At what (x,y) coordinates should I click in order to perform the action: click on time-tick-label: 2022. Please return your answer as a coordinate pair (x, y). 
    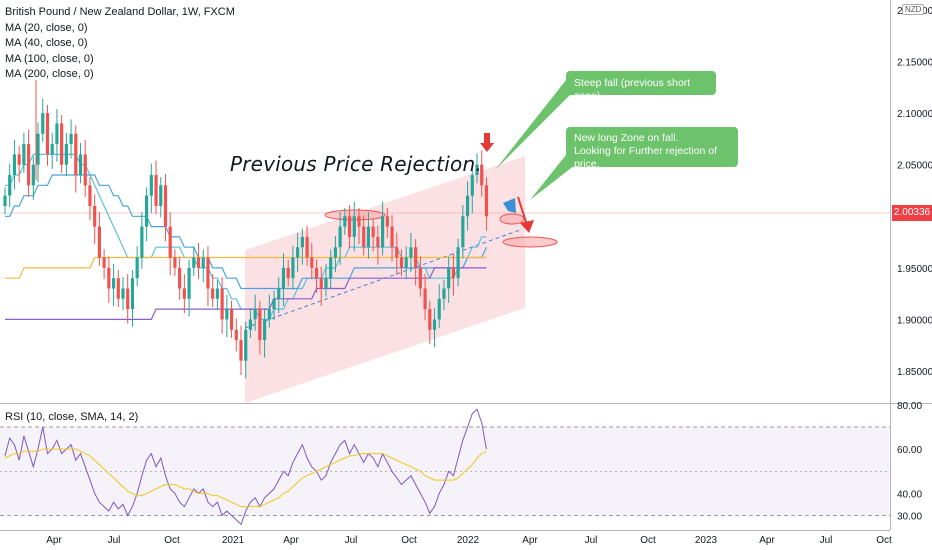
    Looking at the image, I should click on (468, 540).